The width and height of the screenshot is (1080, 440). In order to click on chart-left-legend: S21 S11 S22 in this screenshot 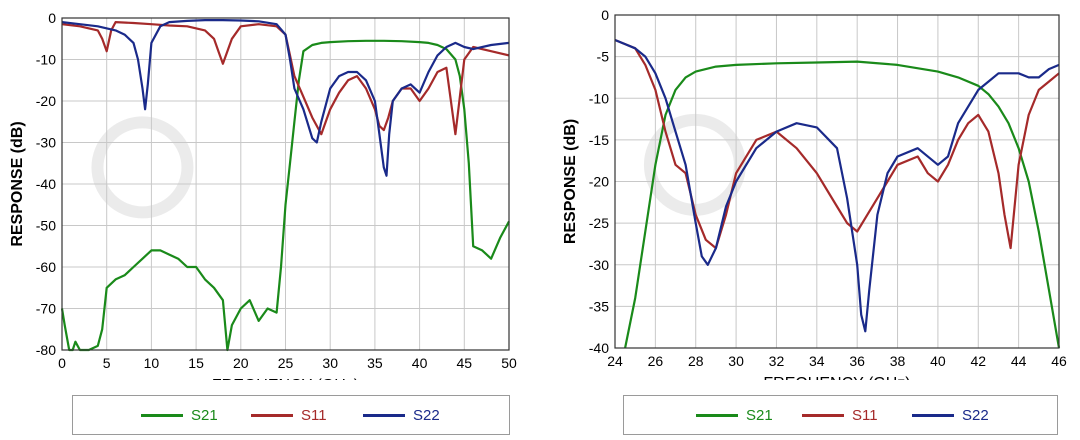, I will do `click(291, 415)`.